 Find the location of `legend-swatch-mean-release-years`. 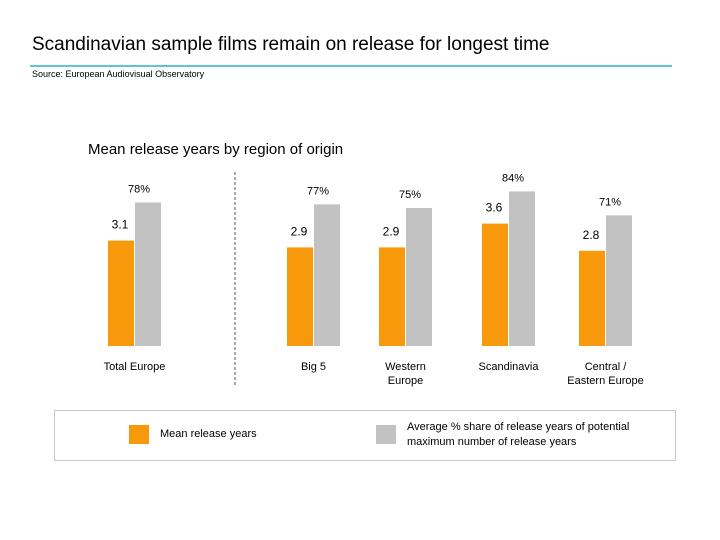

legend-swatch-mean-release-years is located at coordinates (139, 434).